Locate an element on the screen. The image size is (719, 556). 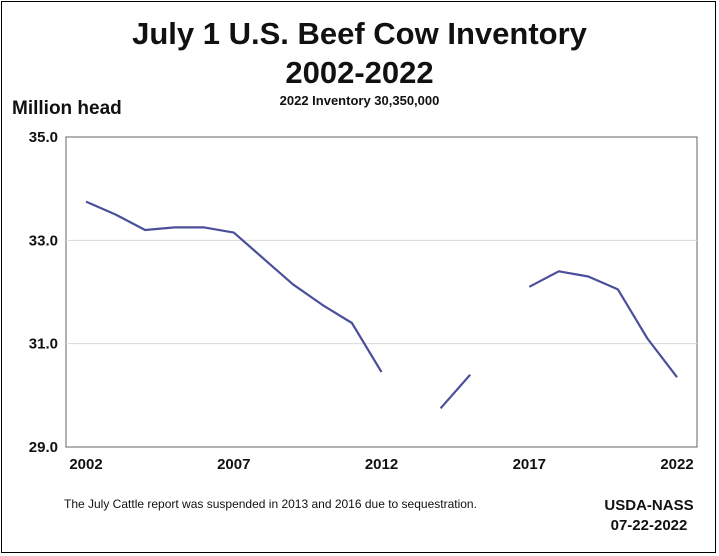
x-tick-label: 2002 is located at coordinates (85, 464).